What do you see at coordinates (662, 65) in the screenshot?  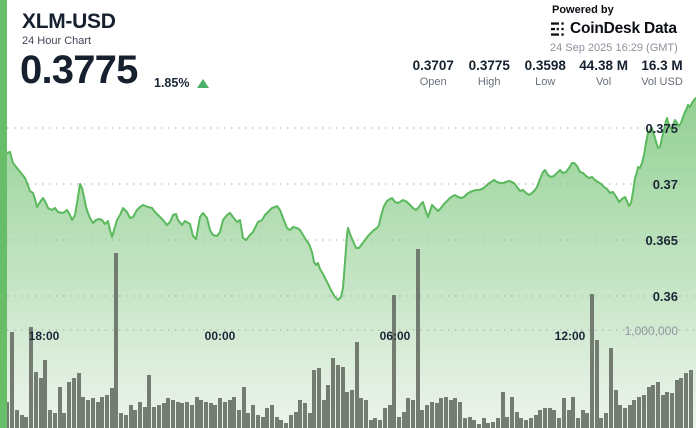 I see `stat-volume-usd-value: 16.3 M` at bounding box center [662, 65].